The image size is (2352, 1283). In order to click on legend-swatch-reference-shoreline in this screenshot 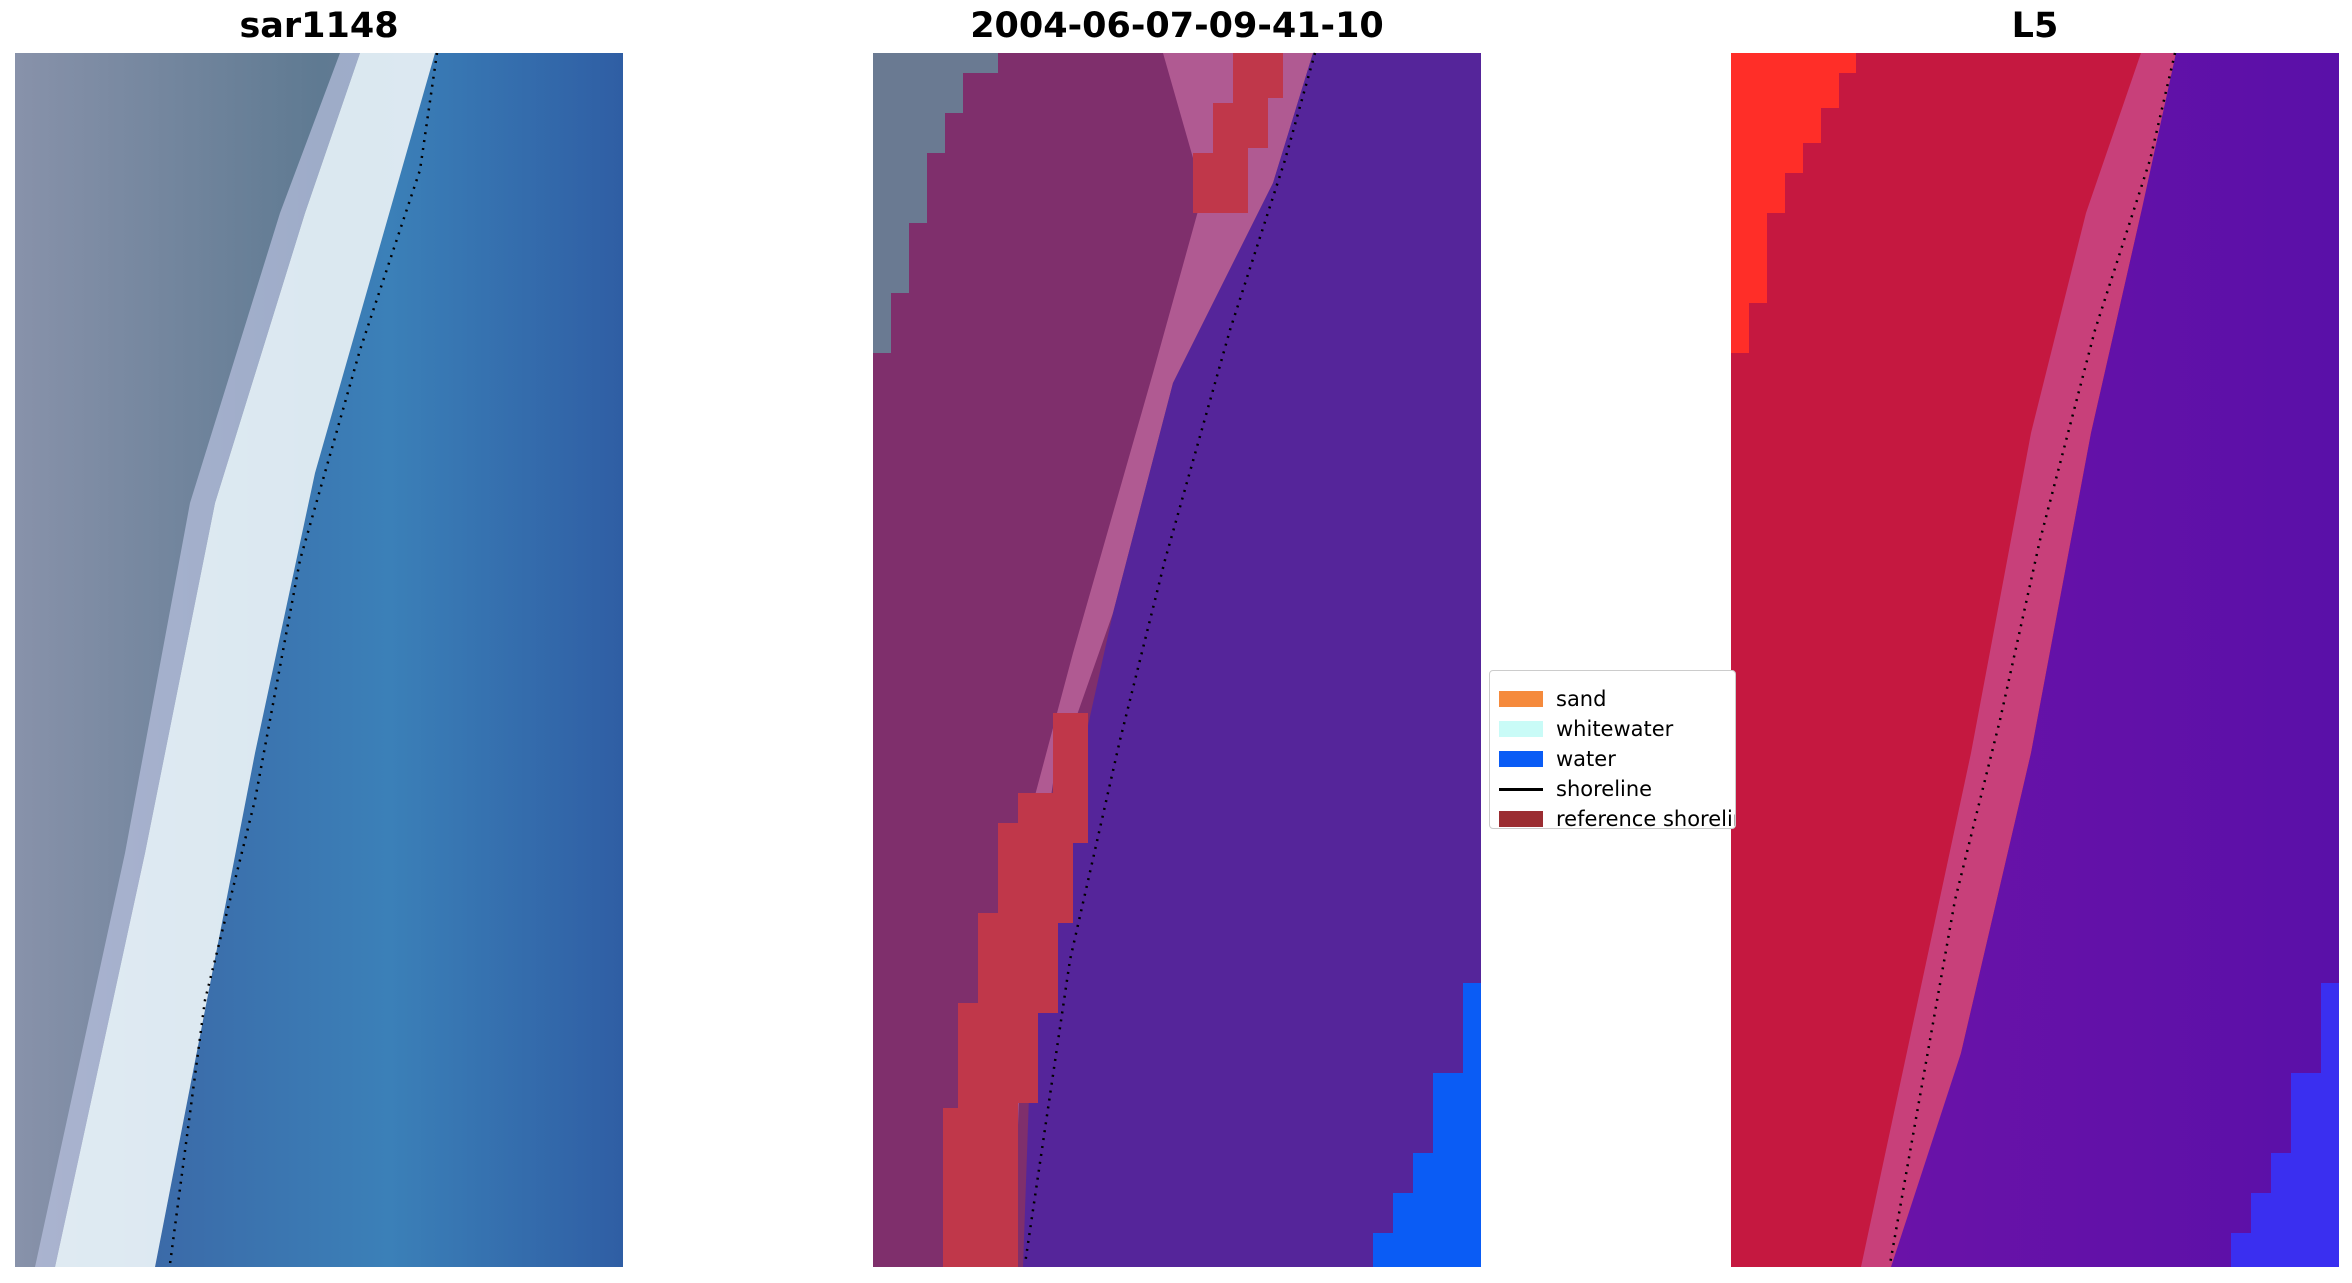, I will do `click(1521, 819)`.